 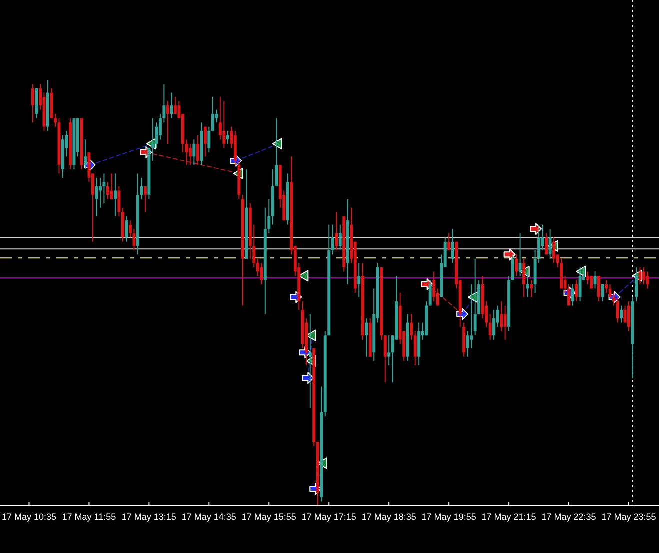 I want to click on x-tick-label: 17 May 23:55, so click(x=629, y=517).